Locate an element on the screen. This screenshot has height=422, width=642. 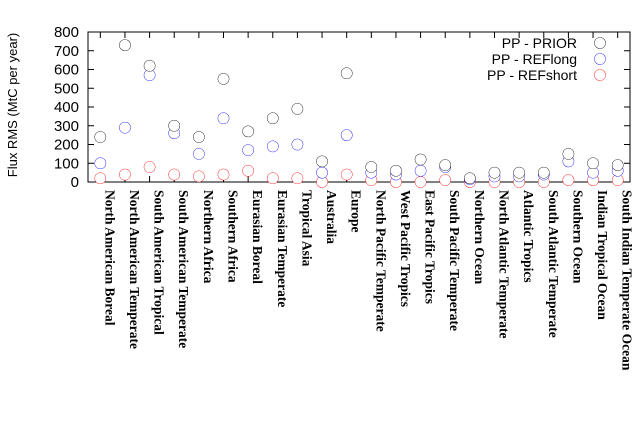
y-tick-label: 400 is located at coordinates (66, 107).